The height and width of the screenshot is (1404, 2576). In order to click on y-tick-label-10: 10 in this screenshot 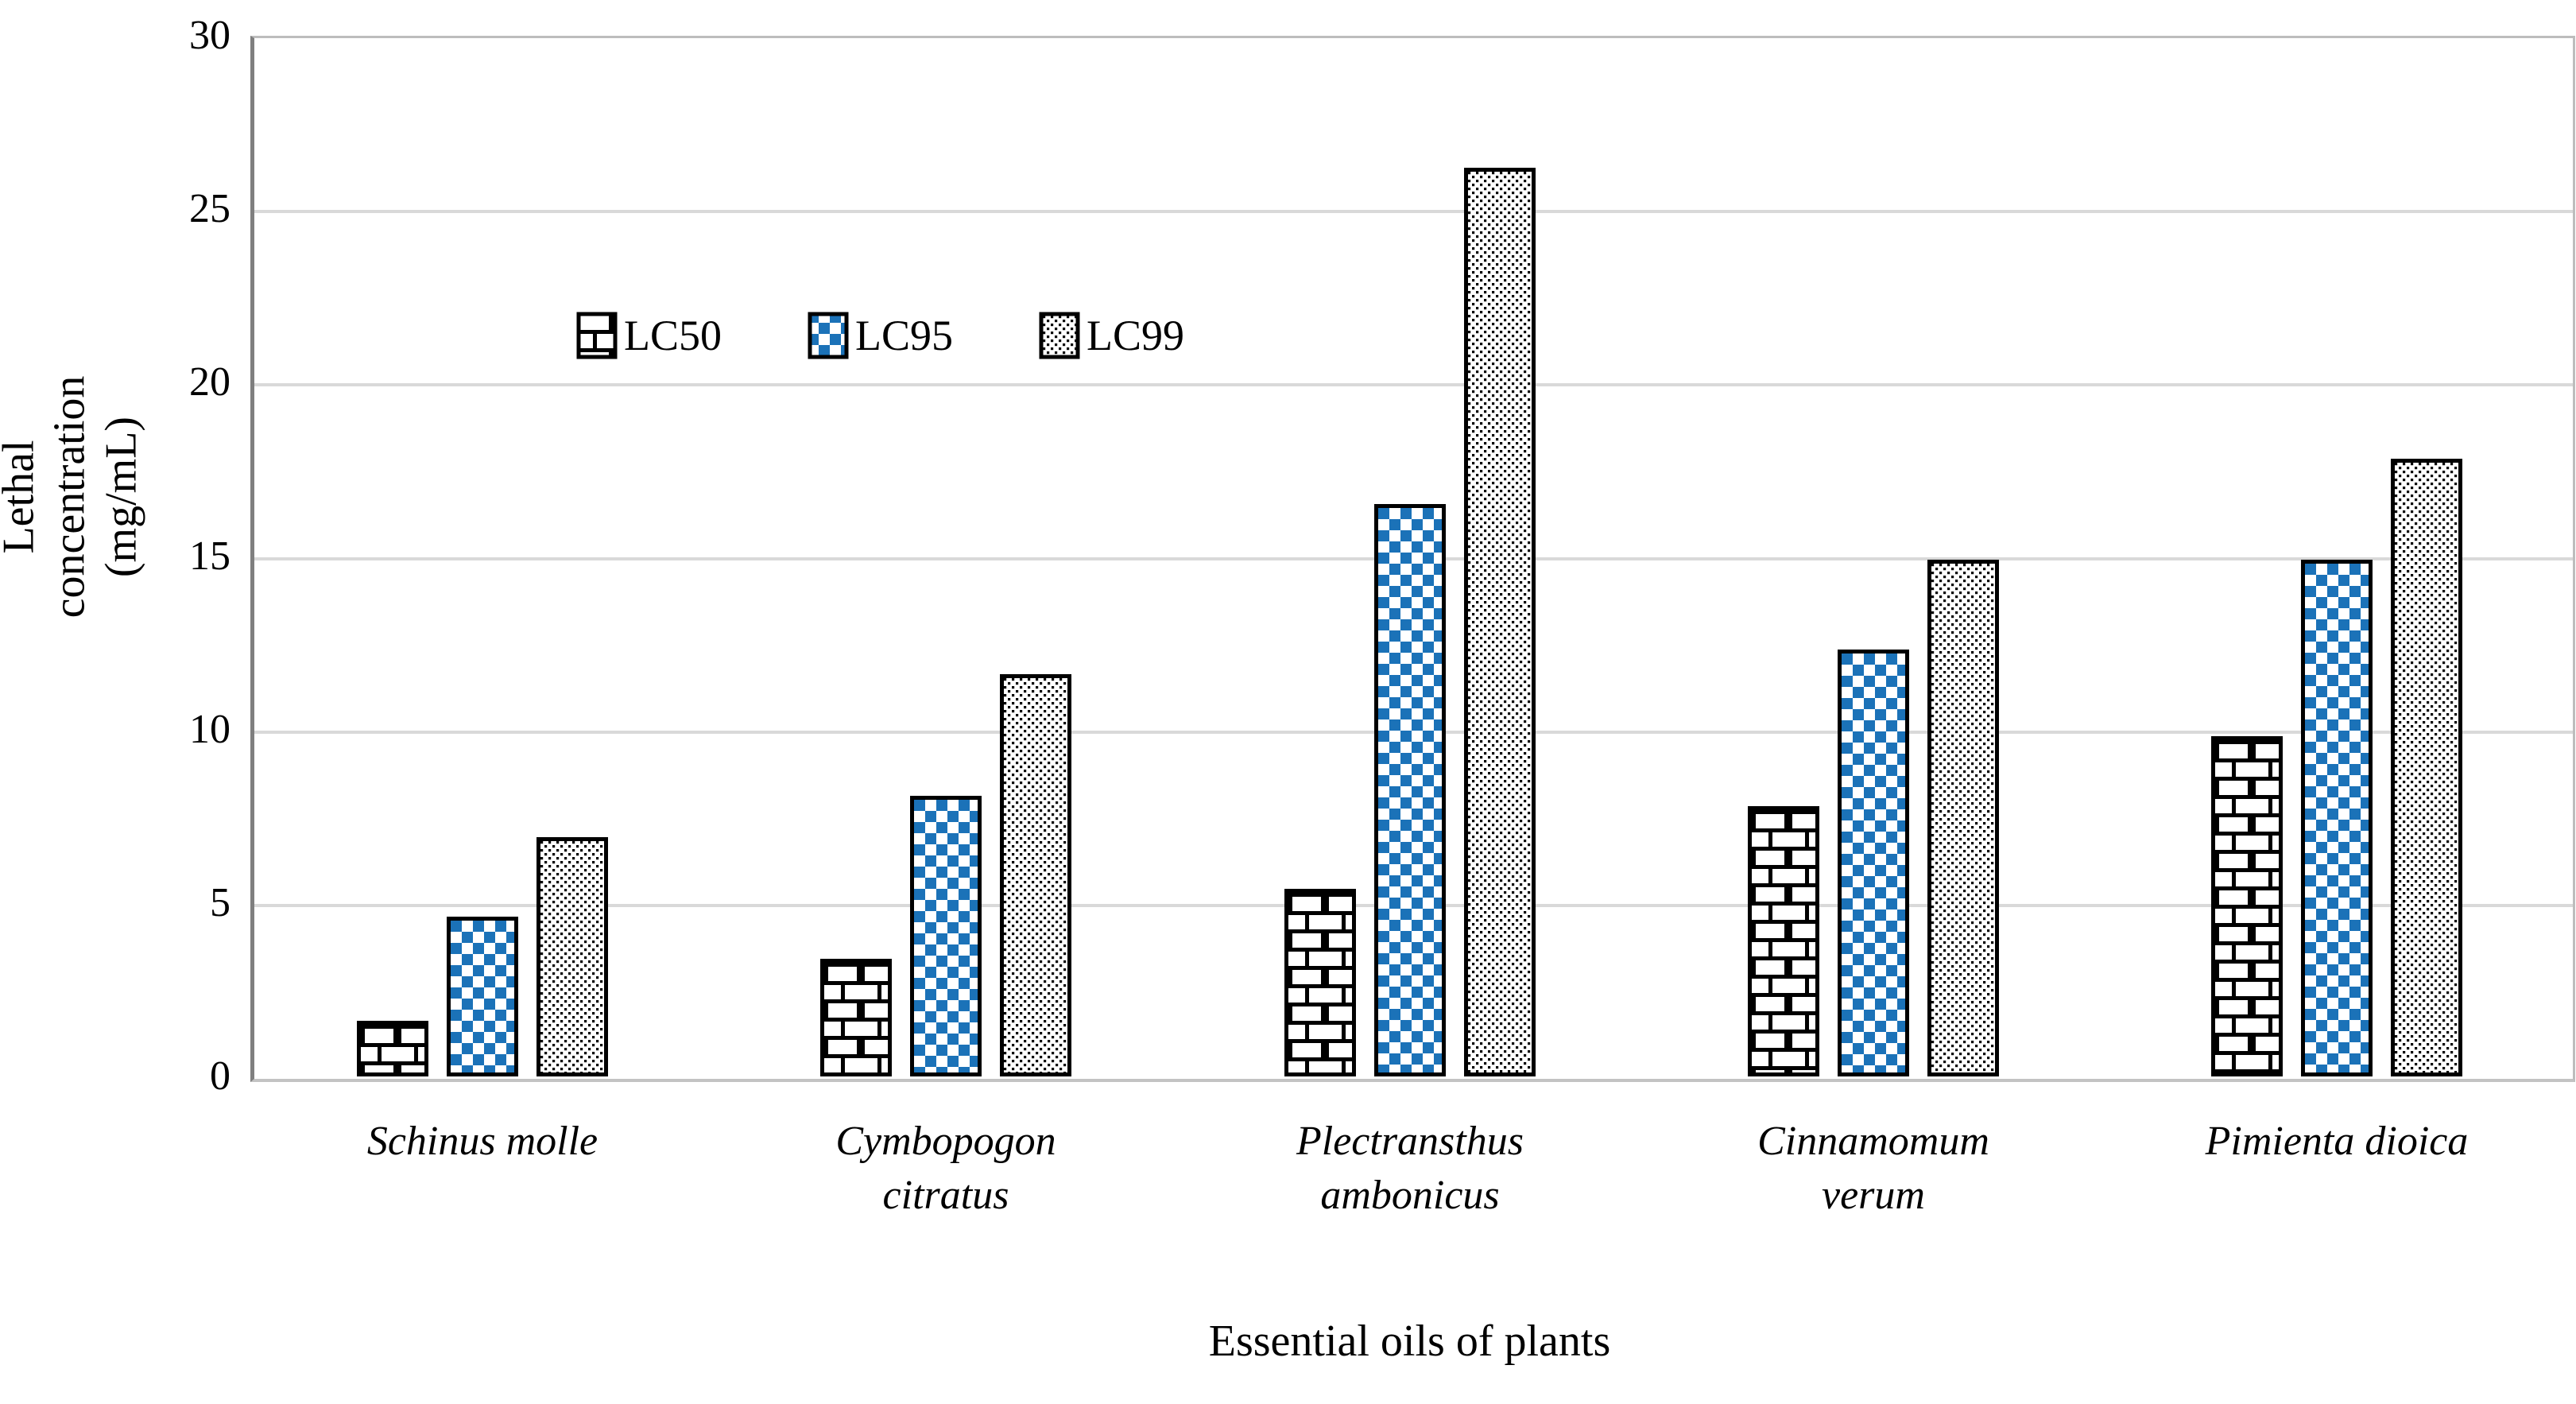, I will do `click(210, 729)`.